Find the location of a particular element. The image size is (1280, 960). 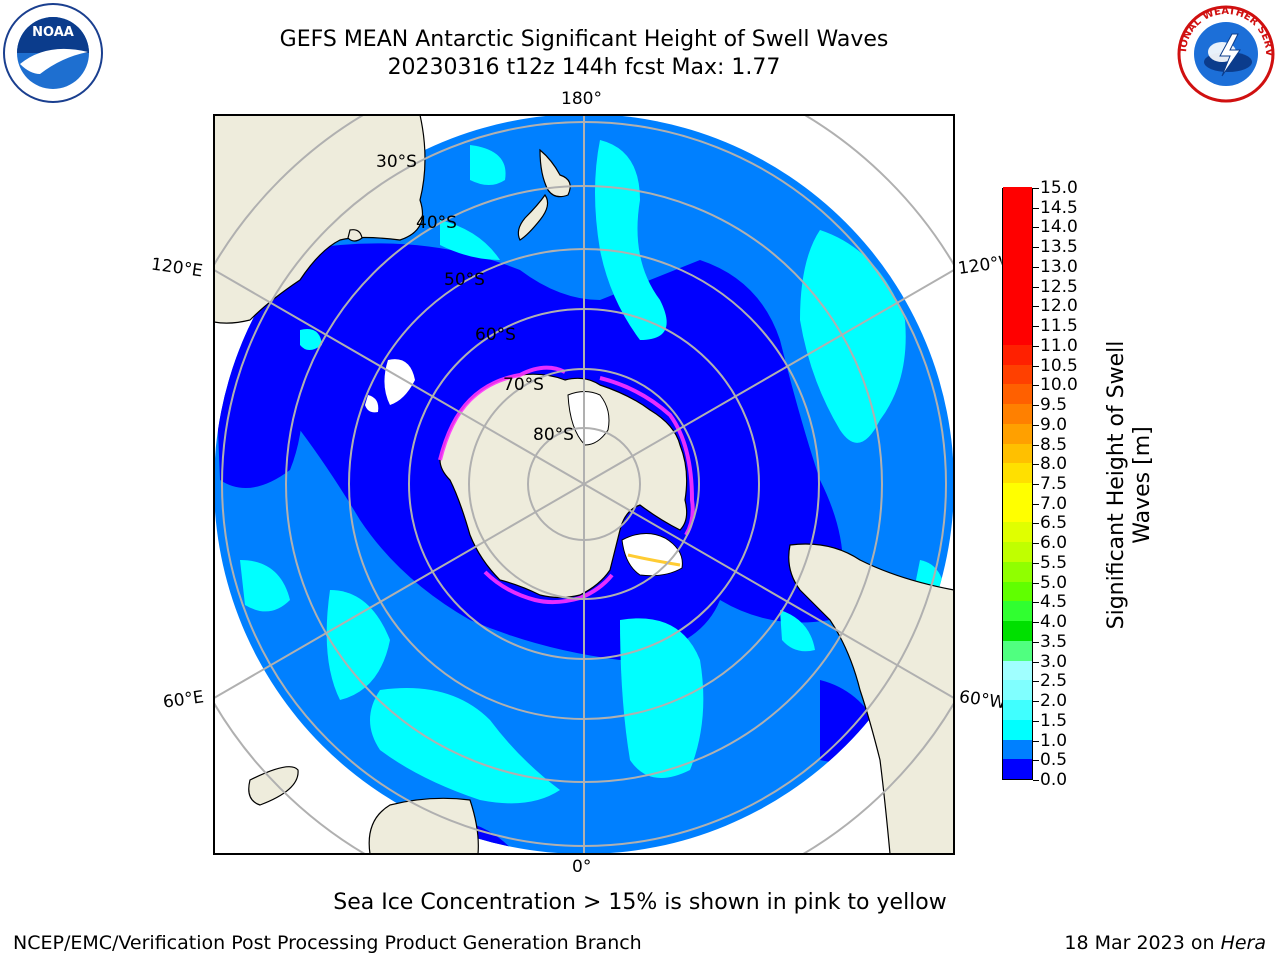

colorbar-tick-label: 10.5 is located at coordinates (1059, 365).